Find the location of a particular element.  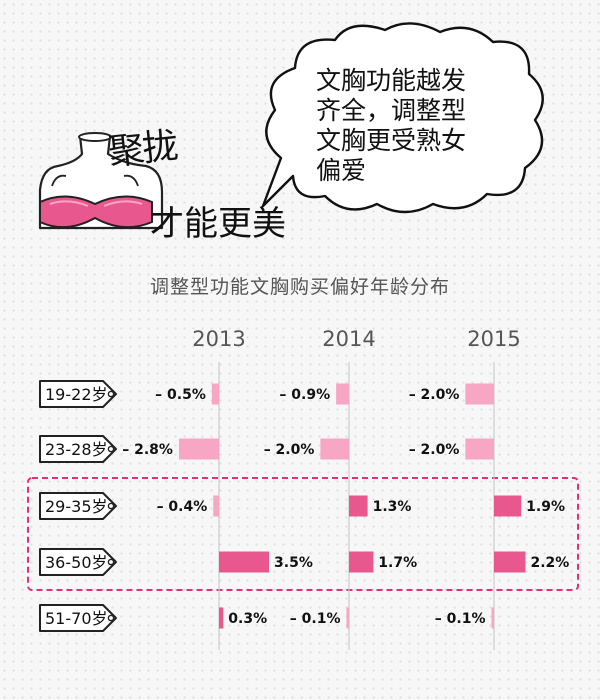

data-label: 3.5% is located at coordinates (293, 563).